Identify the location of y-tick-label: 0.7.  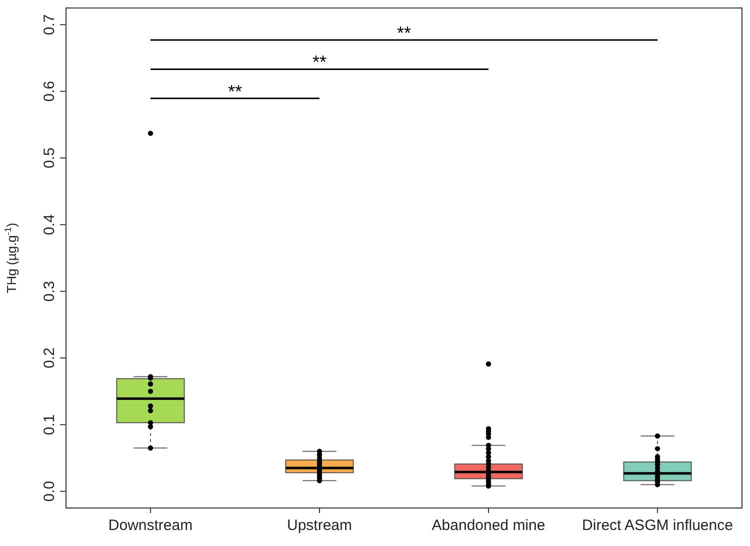
(49, 25).